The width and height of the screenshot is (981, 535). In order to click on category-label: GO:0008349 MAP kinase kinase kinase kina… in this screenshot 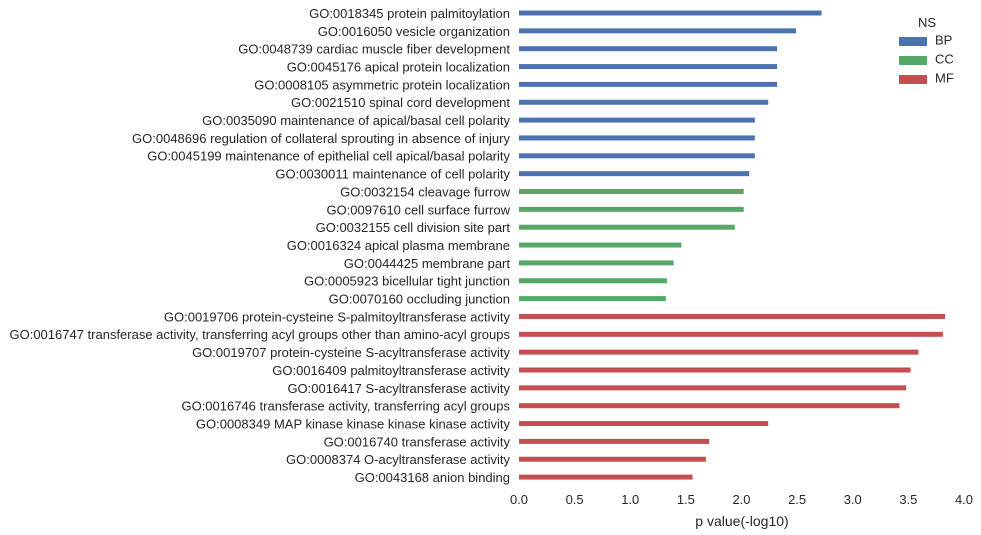, I will do `click(353, 423)`.